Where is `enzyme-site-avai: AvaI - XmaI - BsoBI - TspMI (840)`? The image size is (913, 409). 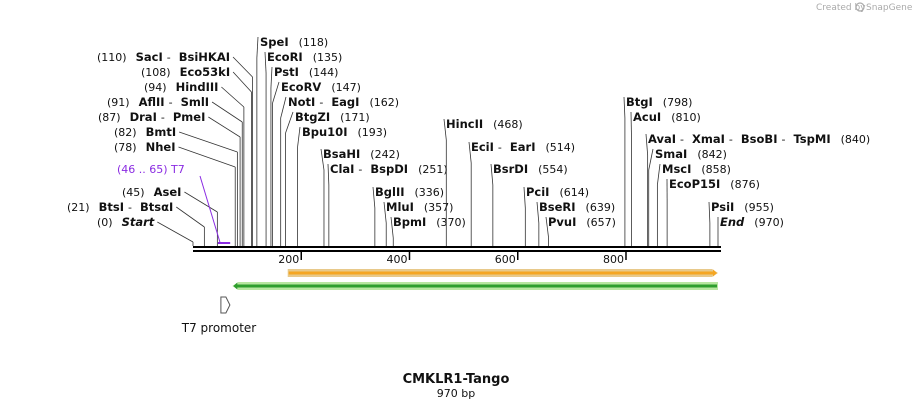 enzyme-site-avai: AvaI - XmaI - BsoBI - TspMI (840) is located at coordinates (757, 189).